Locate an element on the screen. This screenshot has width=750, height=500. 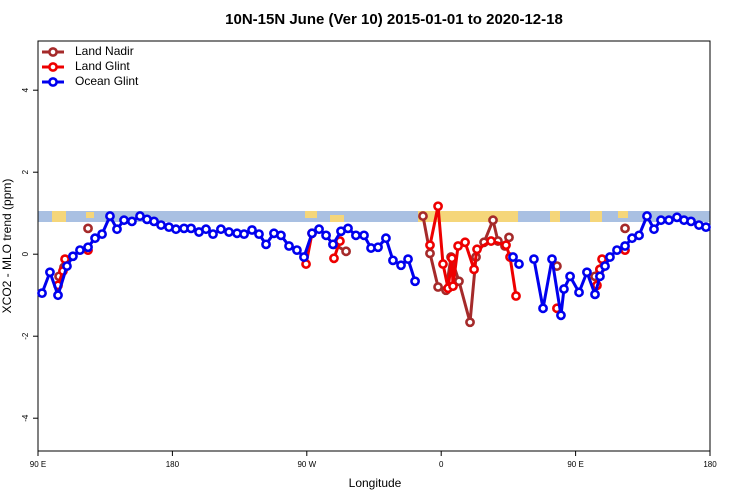
y-tick-label: 0 is located at coordinates (25, 253).